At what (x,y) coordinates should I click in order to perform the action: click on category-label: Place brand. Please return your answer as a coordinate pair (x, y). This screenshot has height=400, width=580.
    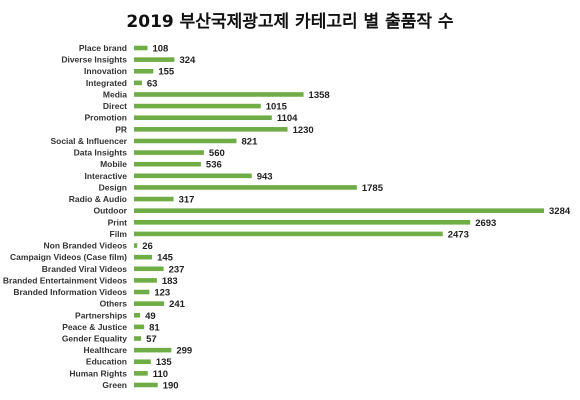
    Looking at the image, I should click on (103, 48).